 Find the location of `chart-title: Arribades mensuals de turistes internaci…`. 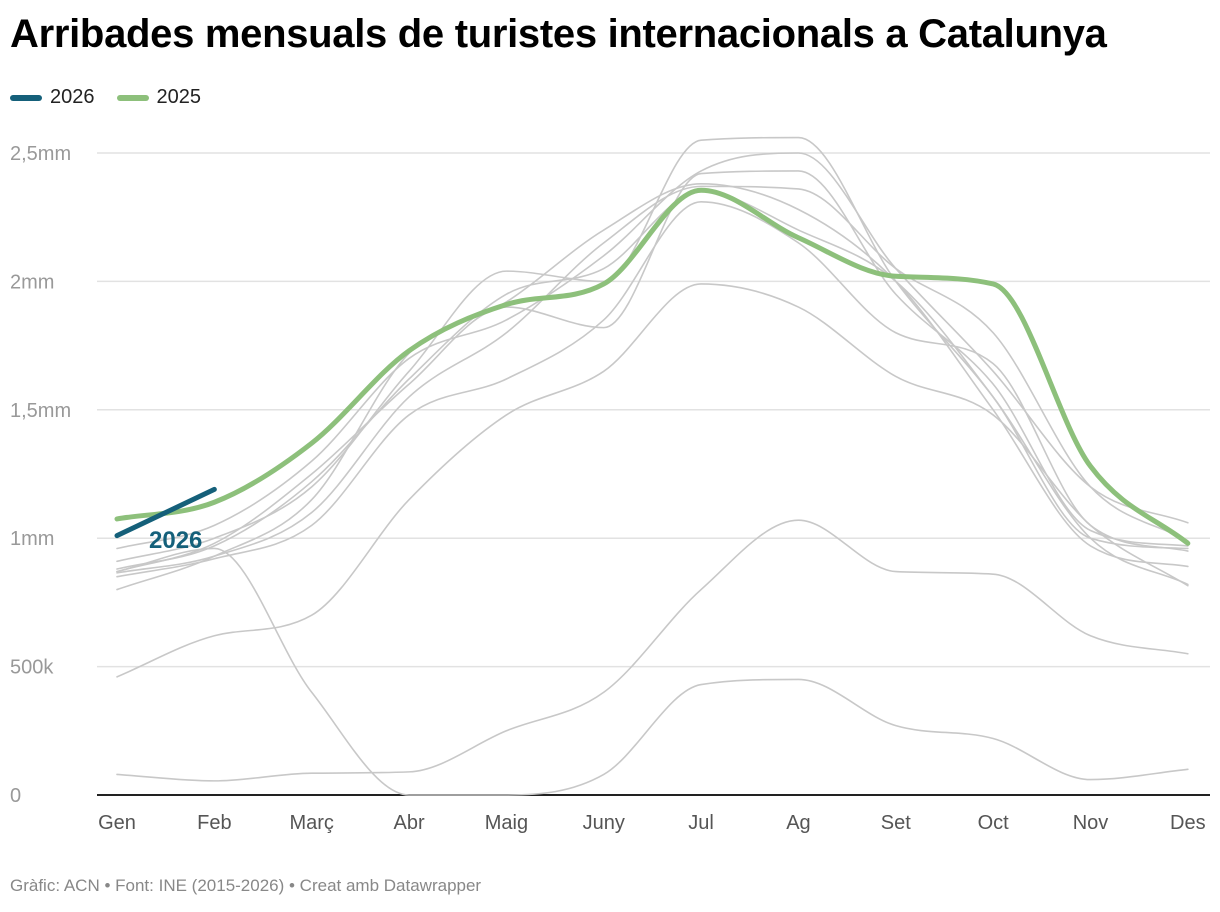

chart-title: Arribades mensuals de turistes internaci… is located at coordinates (558, 34).